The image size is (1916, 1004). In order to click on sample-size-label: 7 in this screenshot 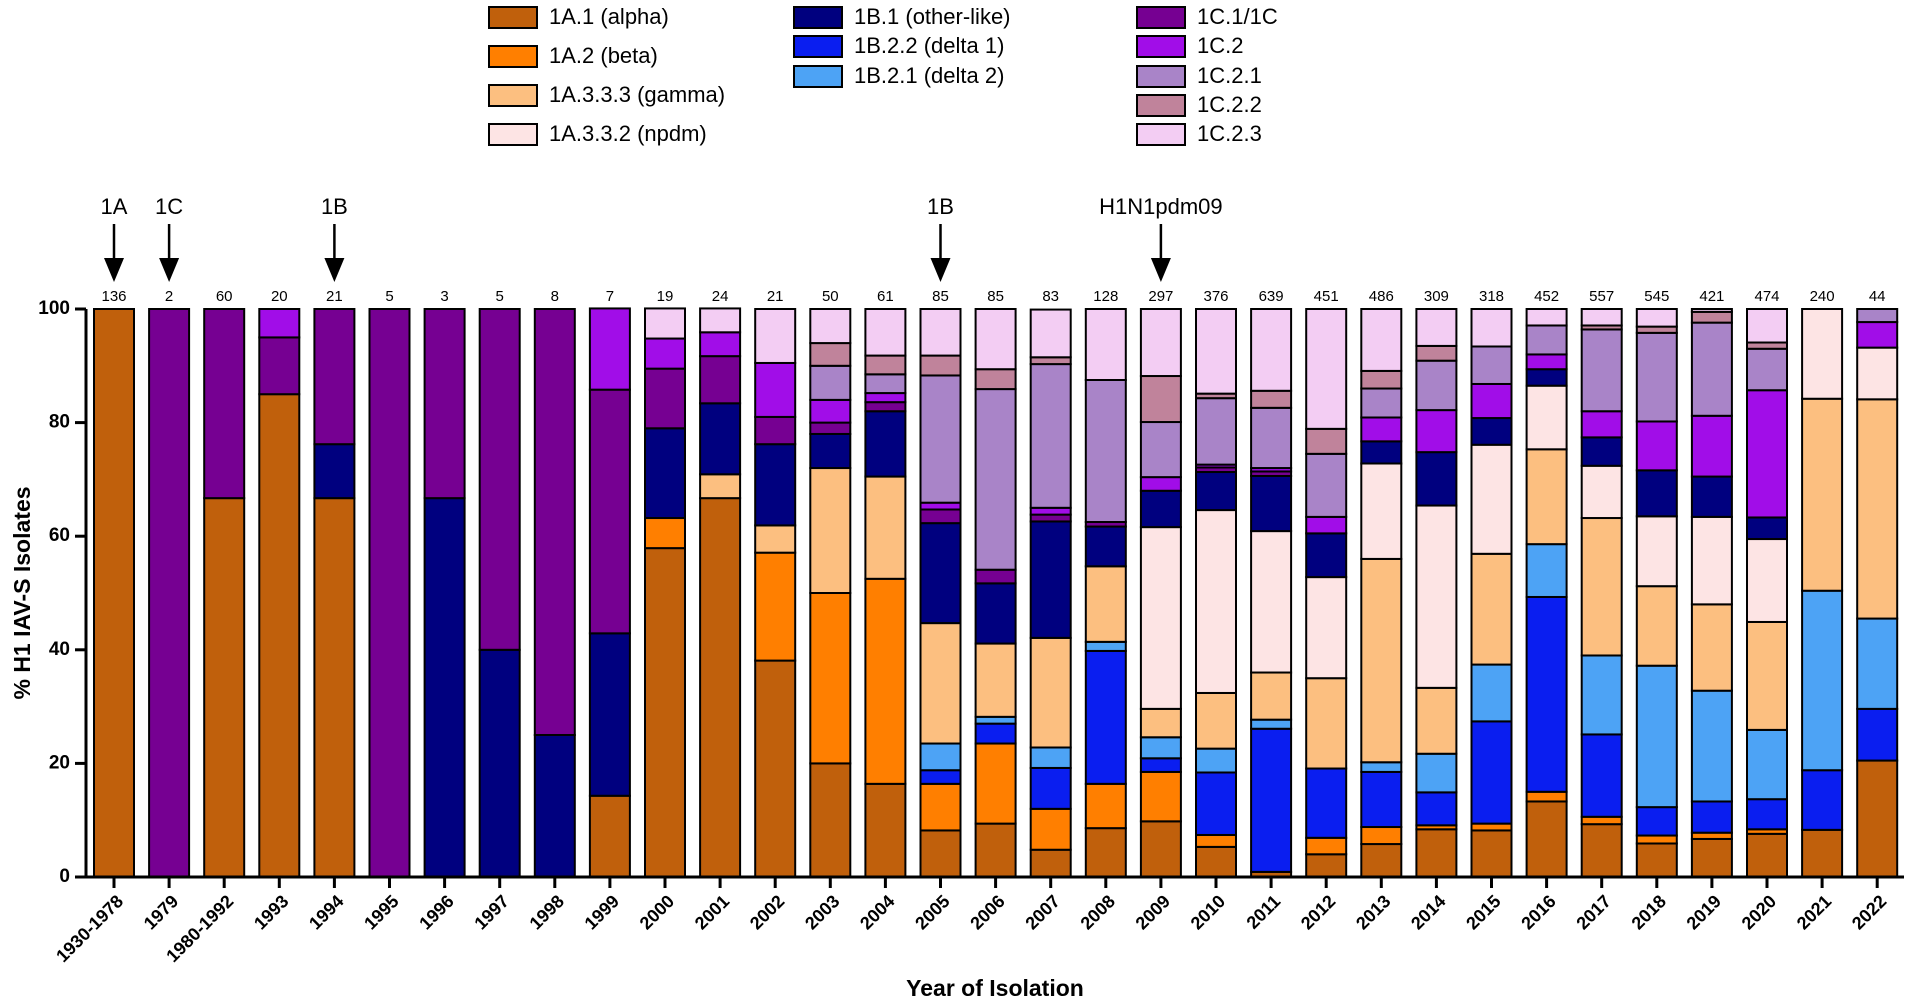, I will do `click(610, 296)`.